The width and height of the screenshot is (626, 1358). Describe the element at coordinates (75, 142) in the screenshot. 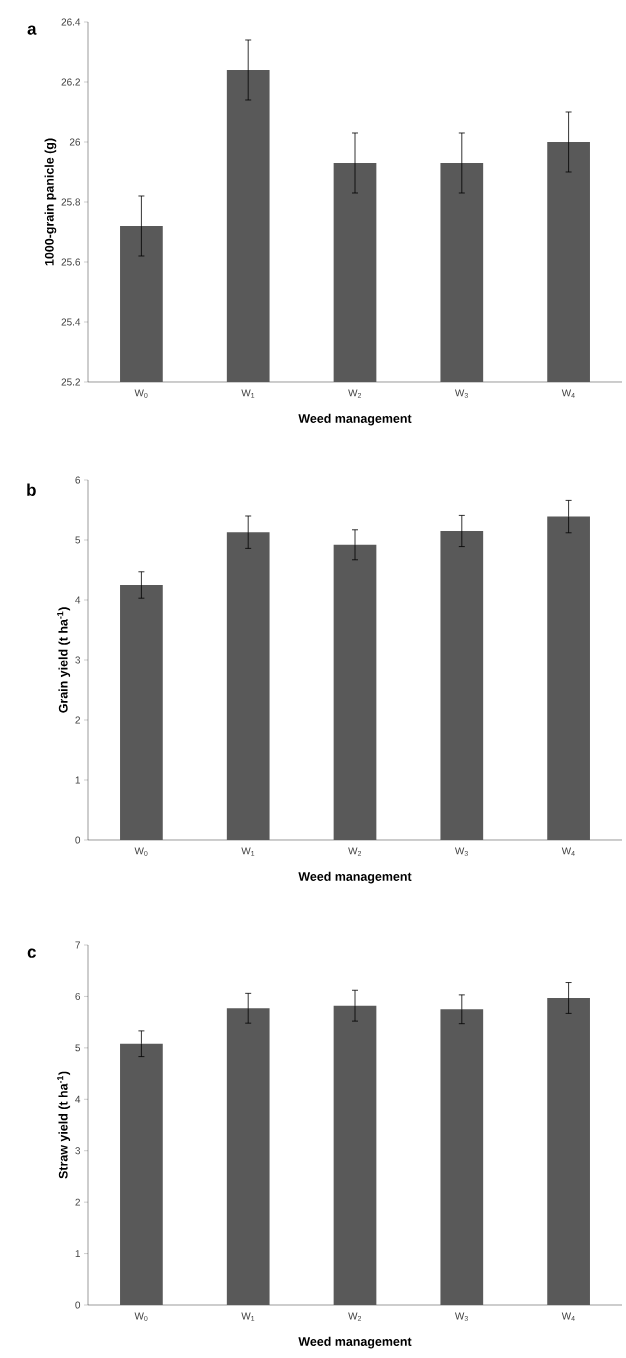

I see `y-tick-label: 26` at that location.